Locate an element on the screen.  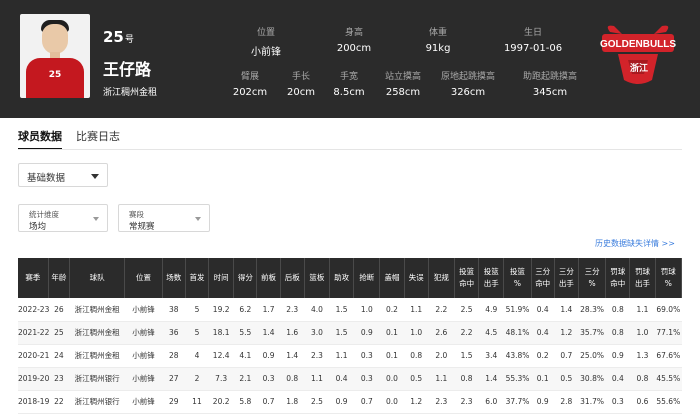
stat-running-vertical: 助跑起跳摸高 345cm is located at coordinates (549, 85).